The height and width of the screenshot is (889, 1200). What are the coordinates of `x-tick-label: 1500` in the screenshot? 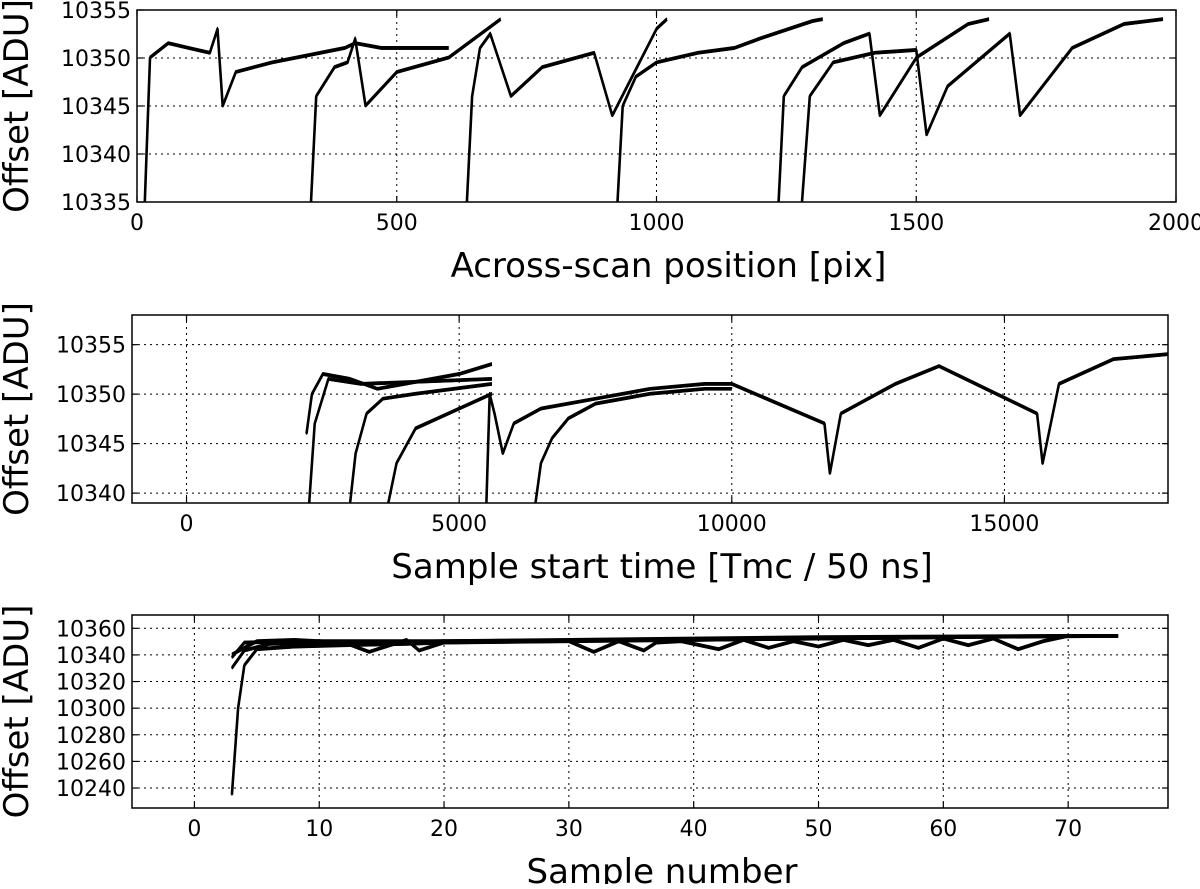 It's located at (916, 223).